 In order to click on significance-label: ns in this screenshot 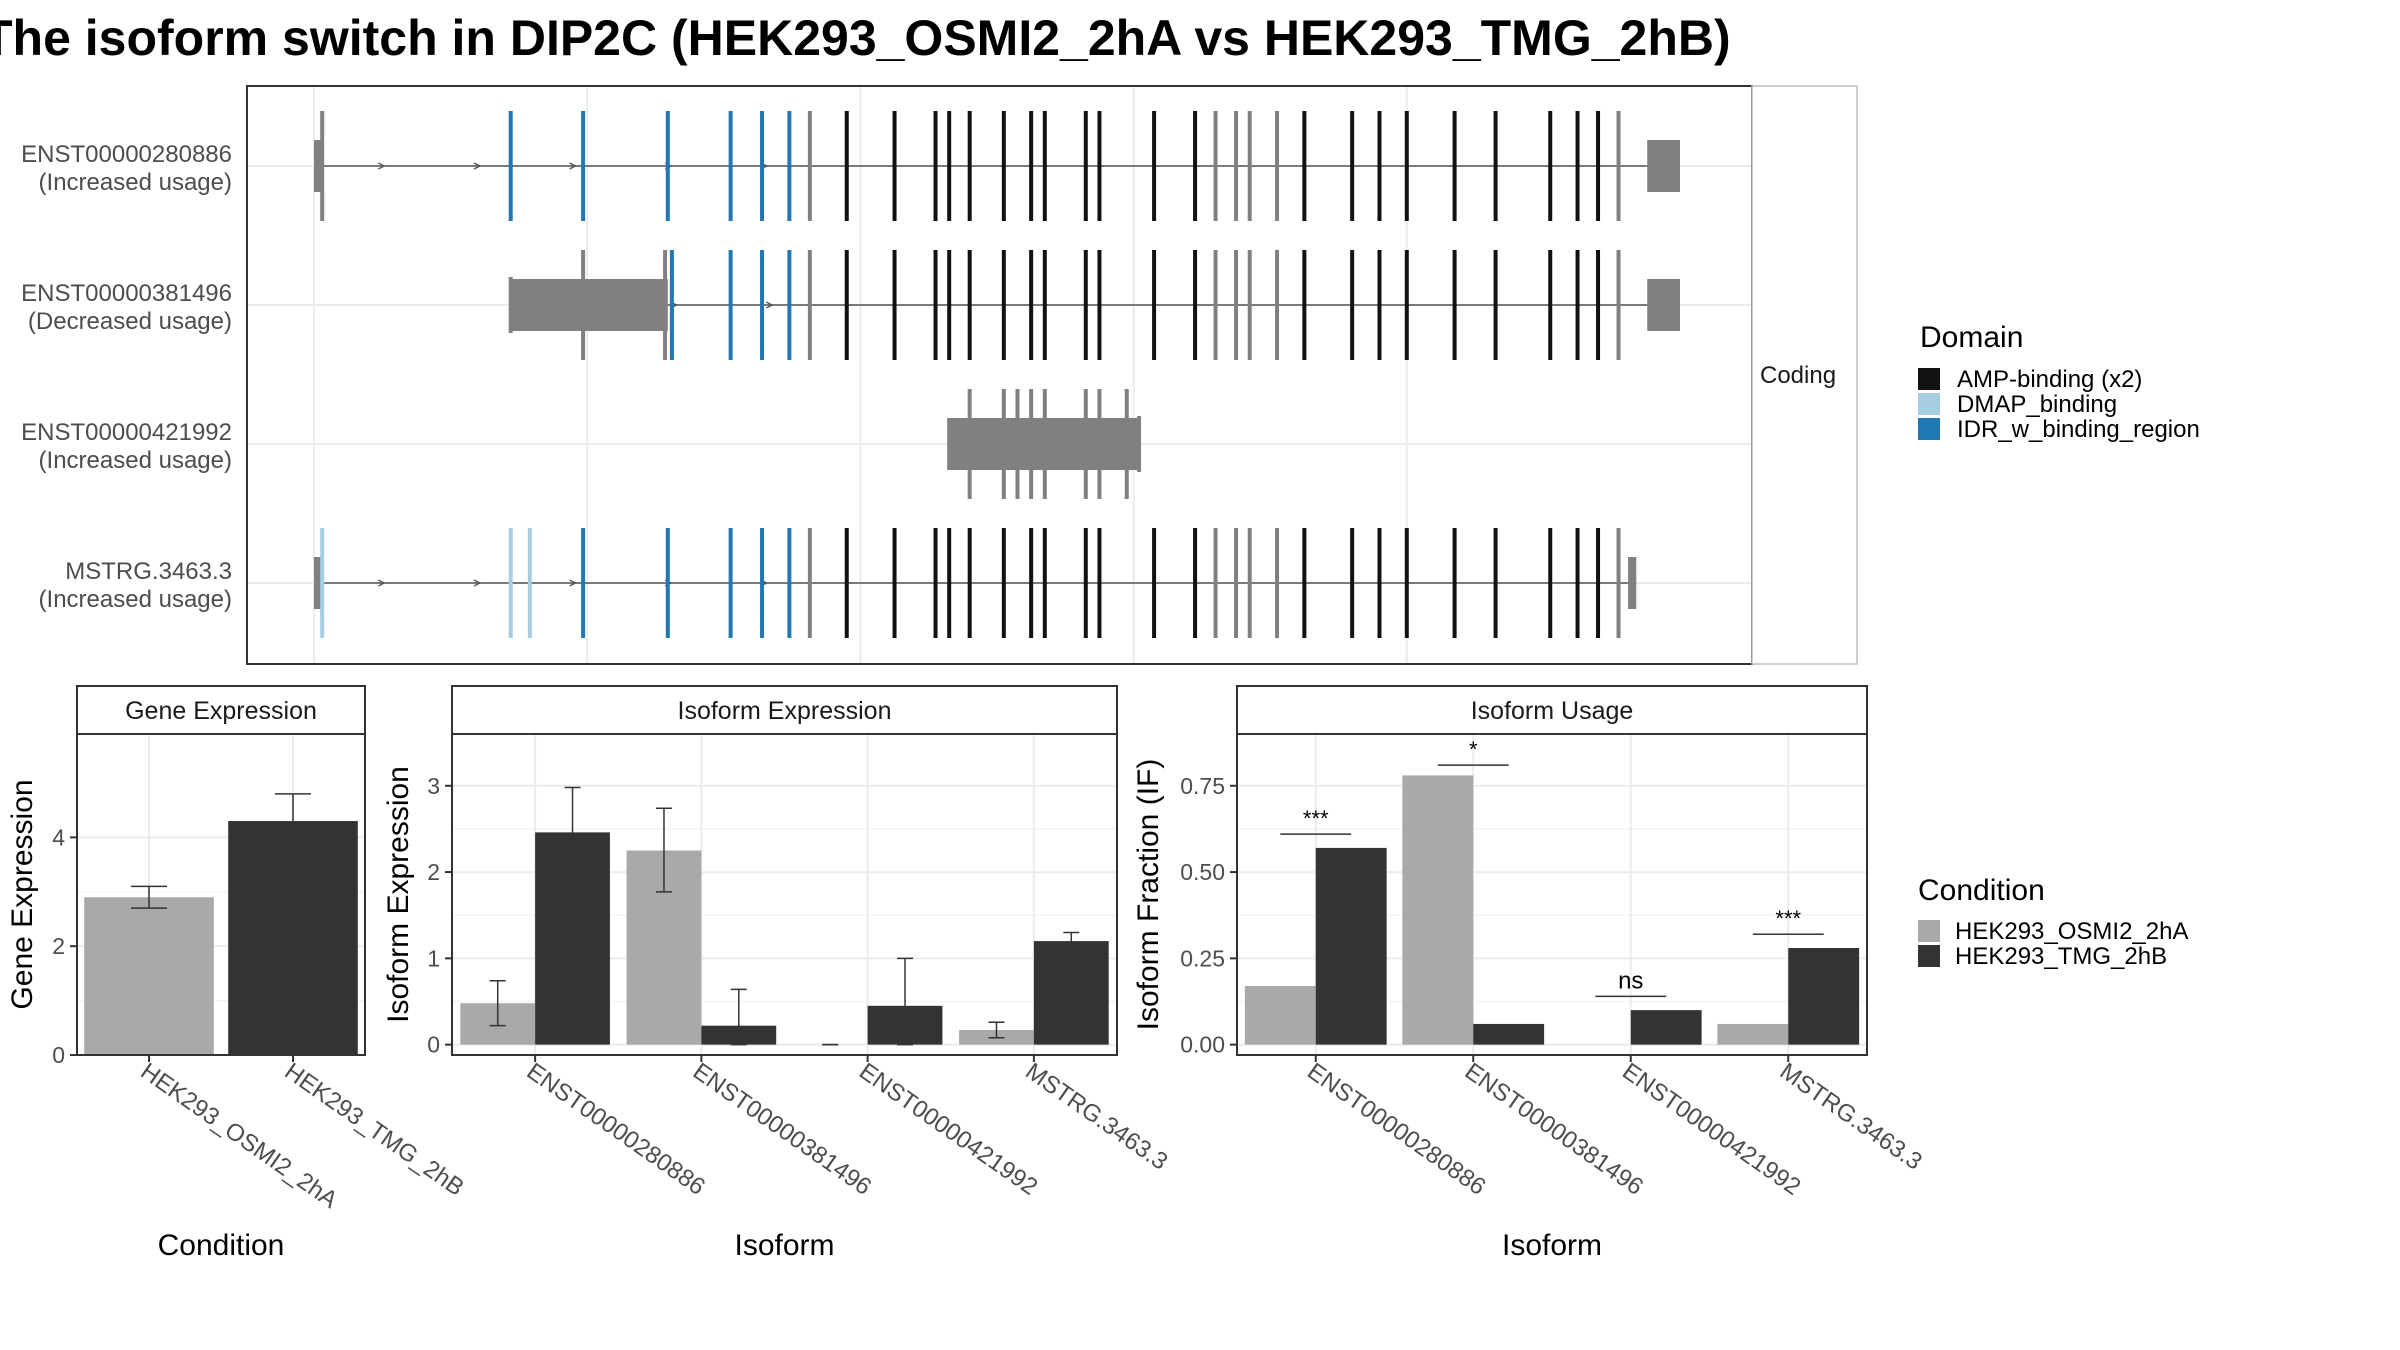, I will do `click(1630, 980)`.